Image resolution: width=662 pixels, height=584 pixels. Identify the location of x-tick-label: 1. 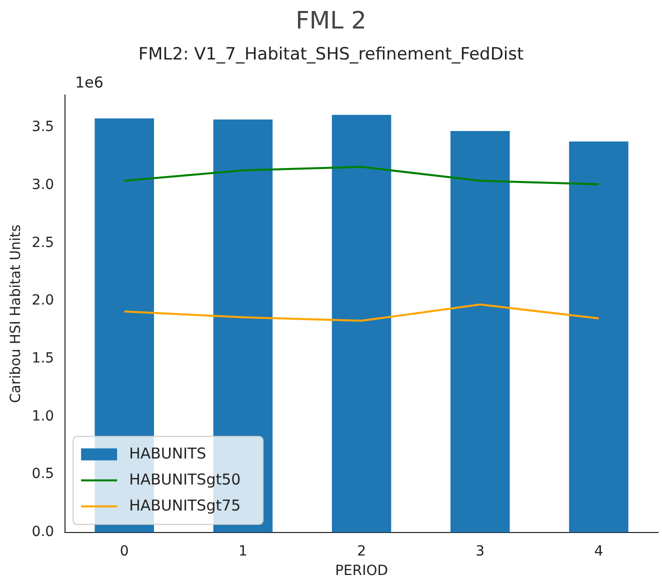
(243, 551).